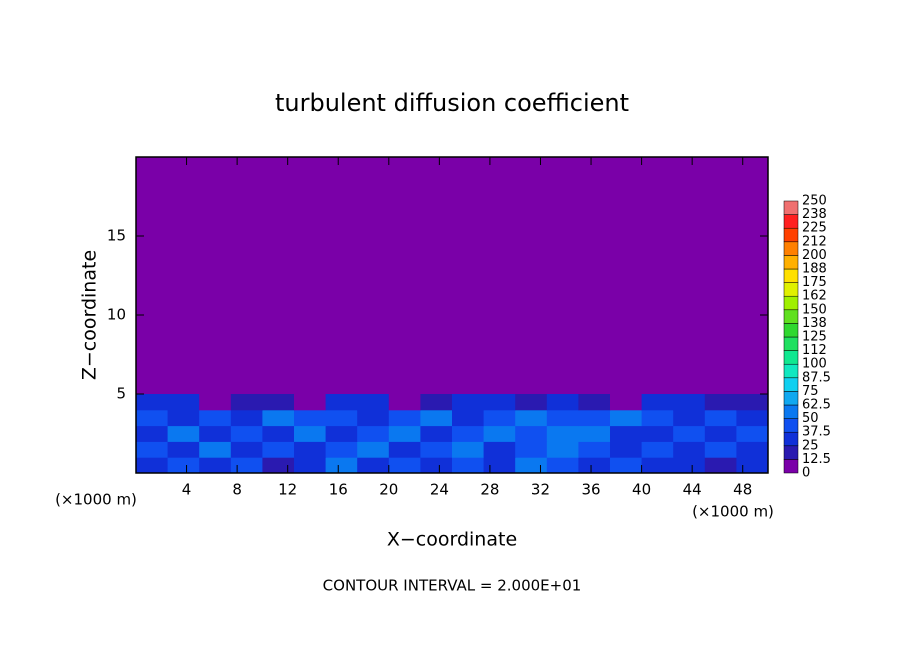 This screenshot has width=904, height=654. Describe the element at coordinates (733, 512) in the screenshot. I see `unit-label: (×1000 m)` at that location.